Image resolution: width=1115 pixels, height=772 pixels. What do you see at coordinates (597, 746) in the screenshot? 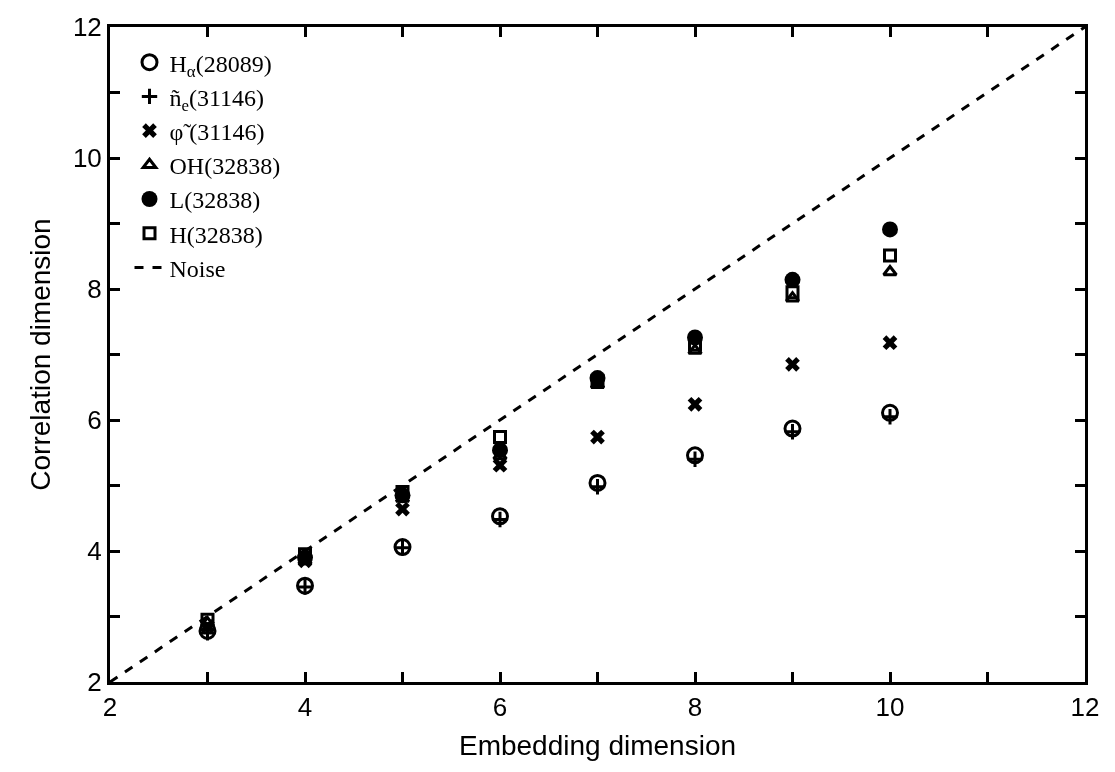
I see `x-axis-title: Embedding dimension` at bounding box center [597, 746].